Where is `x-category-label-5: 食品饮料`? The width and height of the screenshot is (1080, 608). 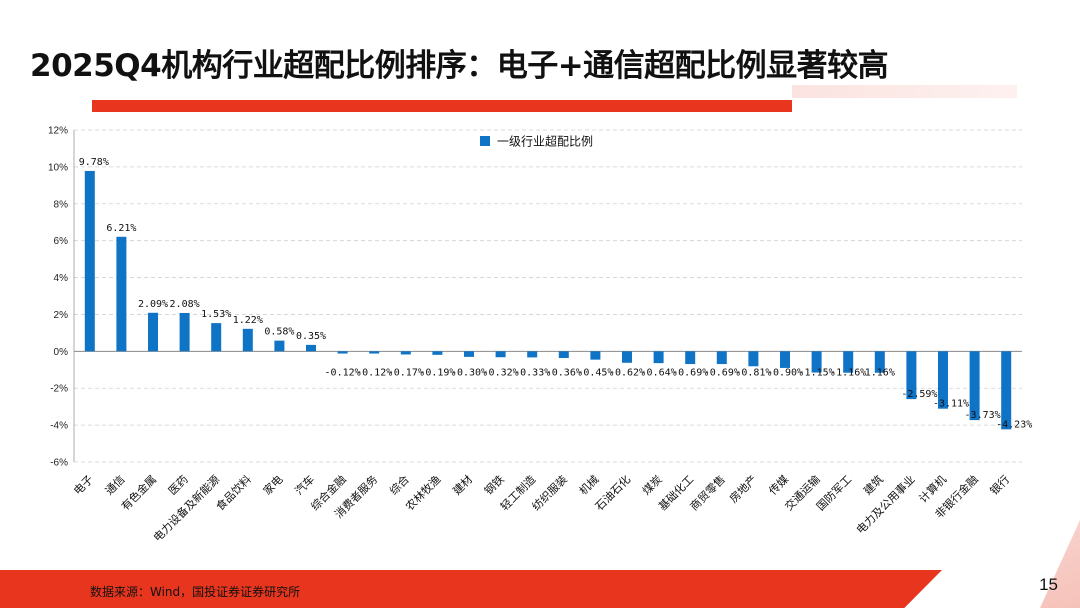
x-category-label-5: 食品饮料 is located at coordinates (233, 492).